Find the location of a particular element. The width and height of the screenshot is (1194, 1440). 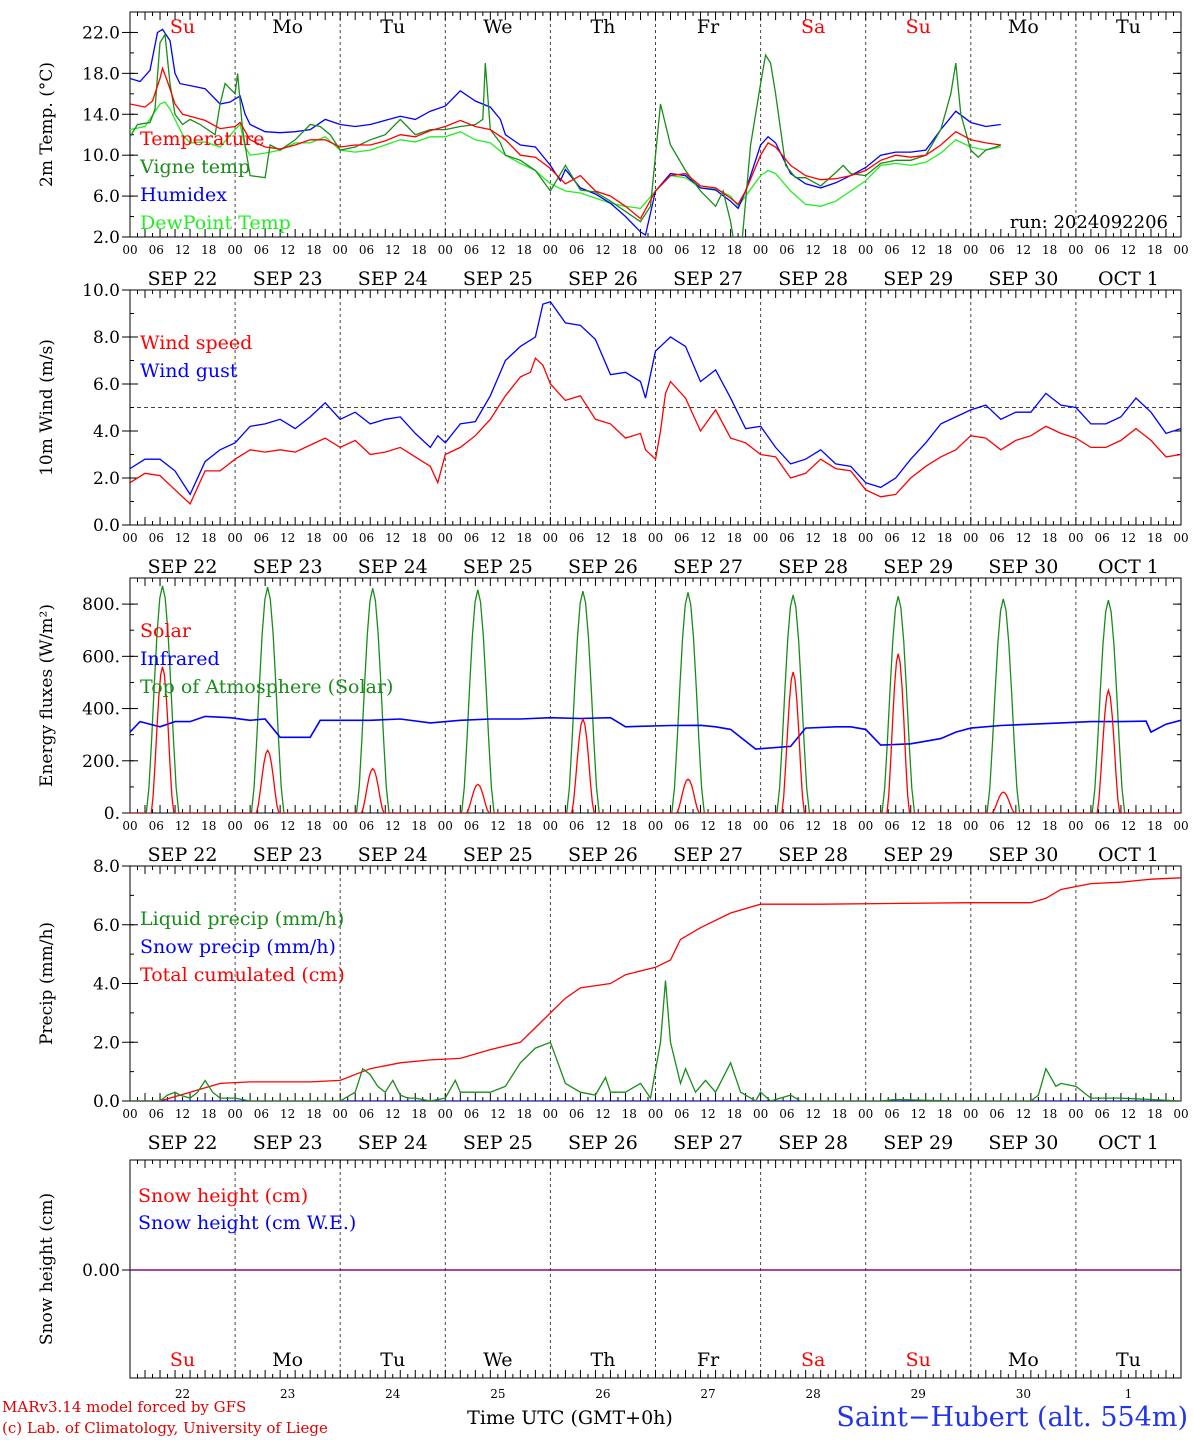

energy-date-label: SEP 23 is located at coordinates (288, 855).